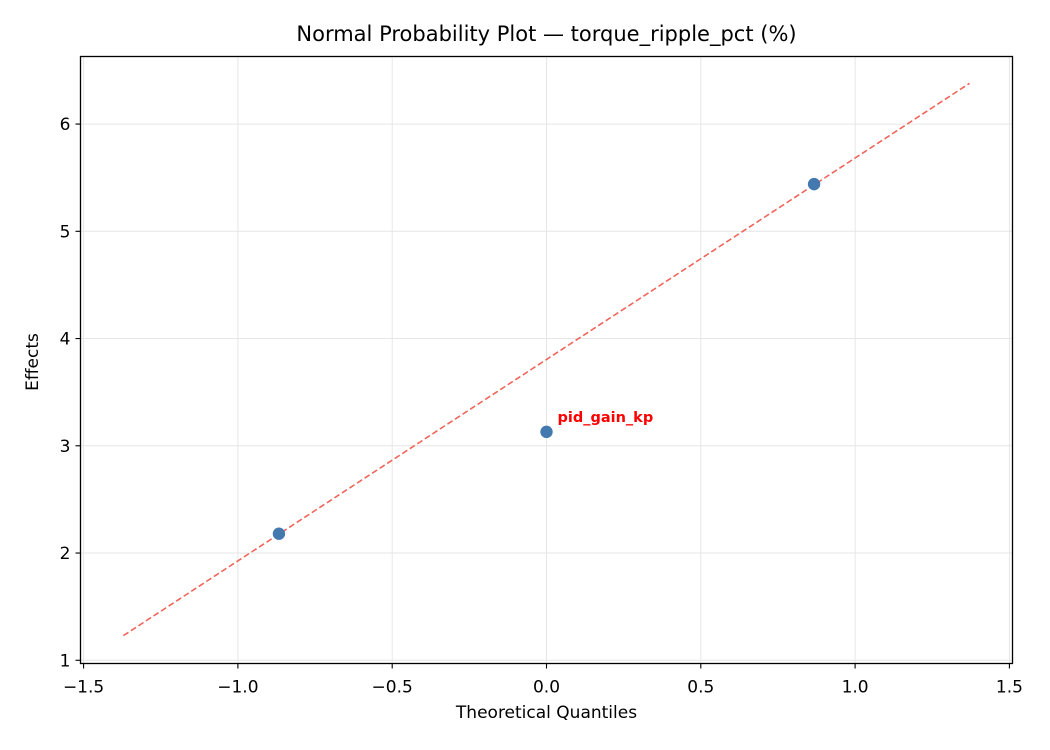  Describe the element at coordinates (700, 688) in the screenshot. I see `x-tick-label: 0.5` at that location.